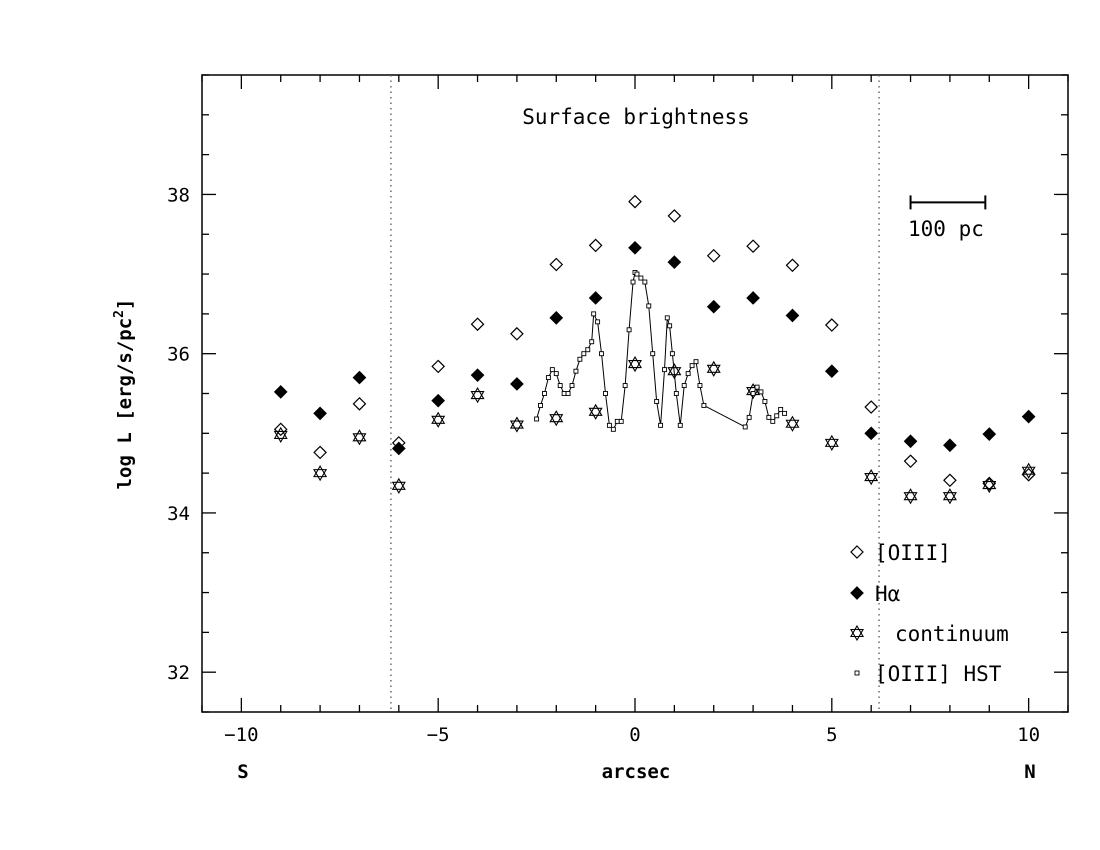 Image resolution: width=1100 pixels, height=850 pixels. I want to click on y-tick-label: 32, so click(178, 673).